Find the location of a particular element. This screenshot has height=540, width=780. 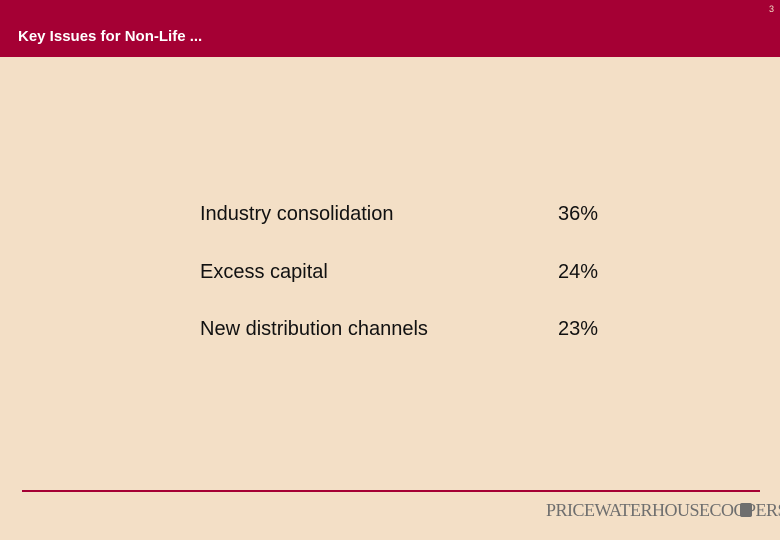

page-number: 3 is located at coordinates (771, 9).